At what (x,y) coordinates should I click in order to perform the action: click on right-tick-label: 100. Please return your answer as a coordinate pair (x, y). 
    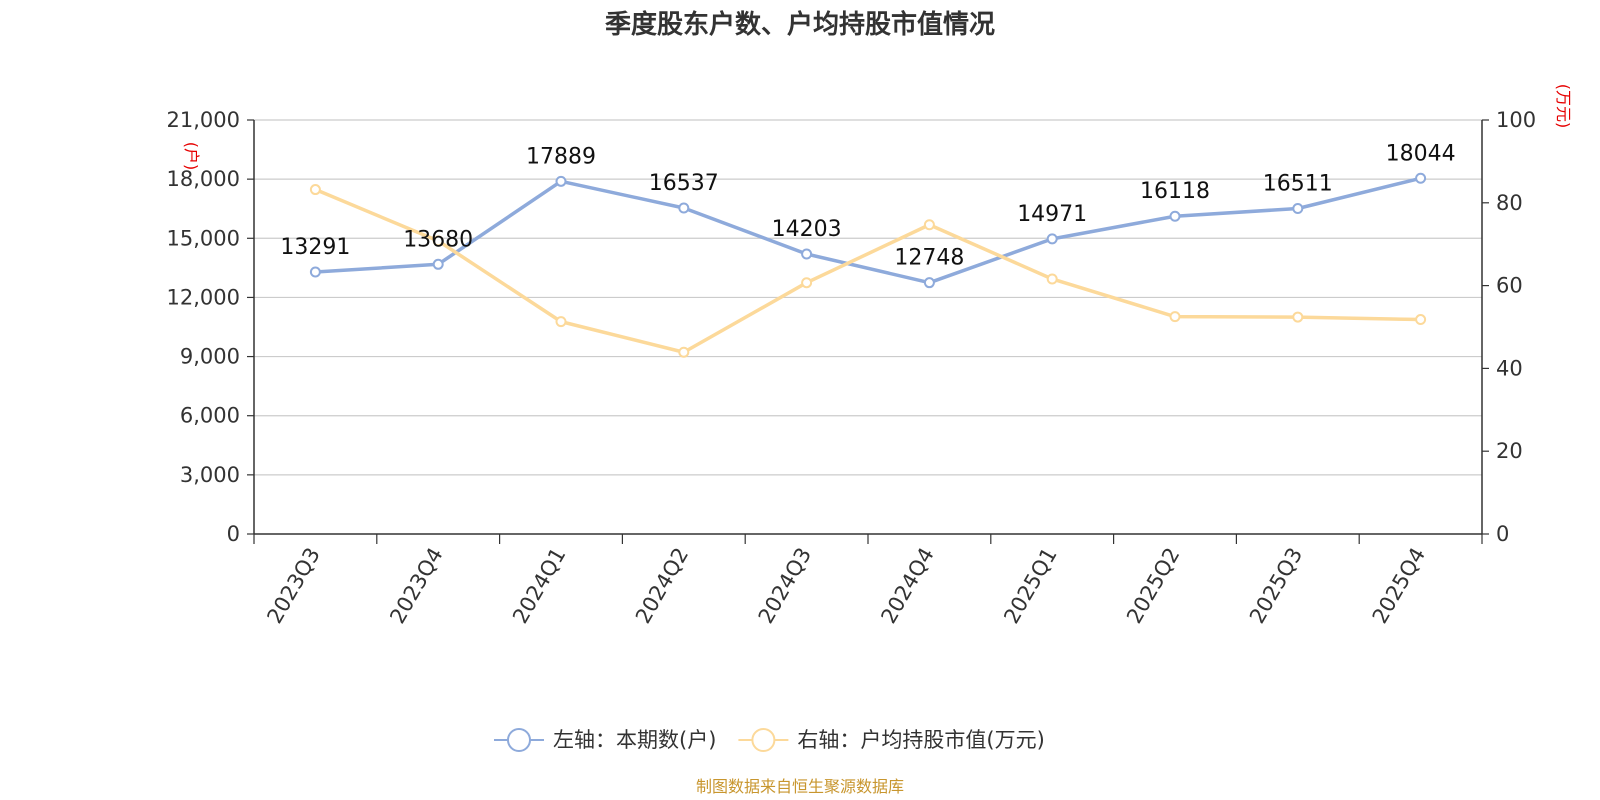
    Looking at the image, I should click on (1516, 120).